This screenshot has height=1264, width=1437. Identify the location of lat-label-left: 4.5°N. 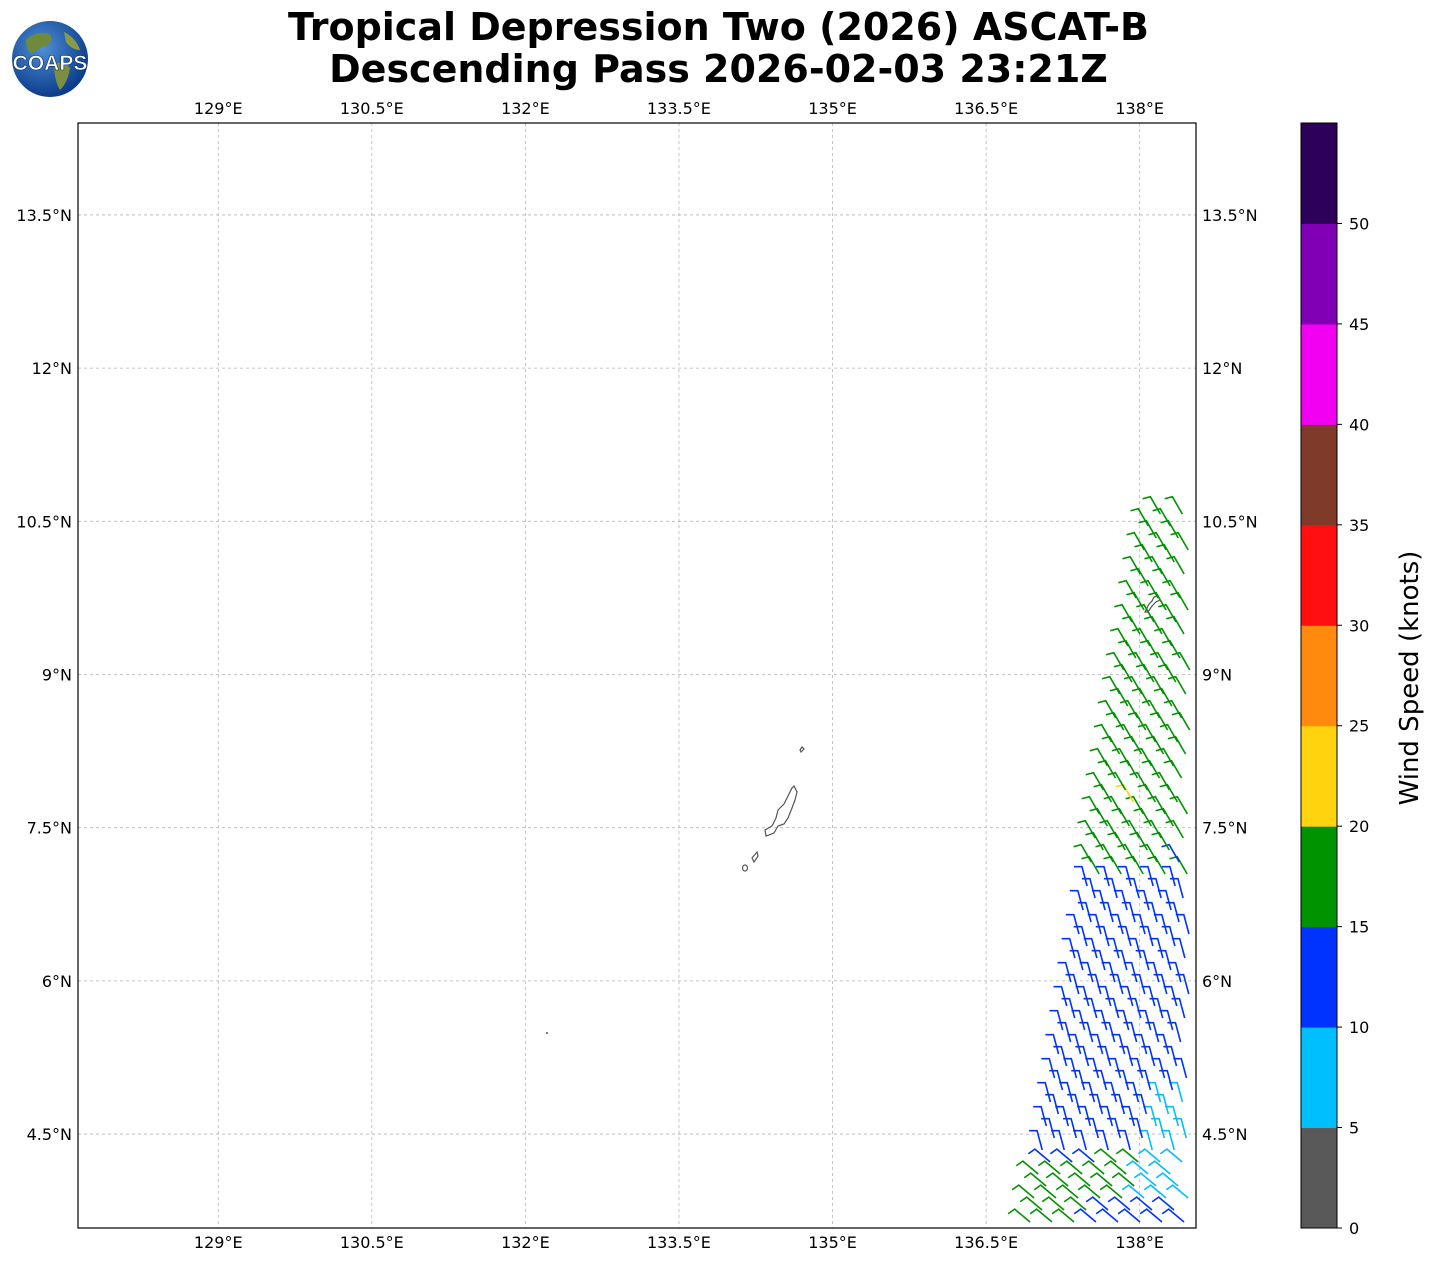
(49, 1134).